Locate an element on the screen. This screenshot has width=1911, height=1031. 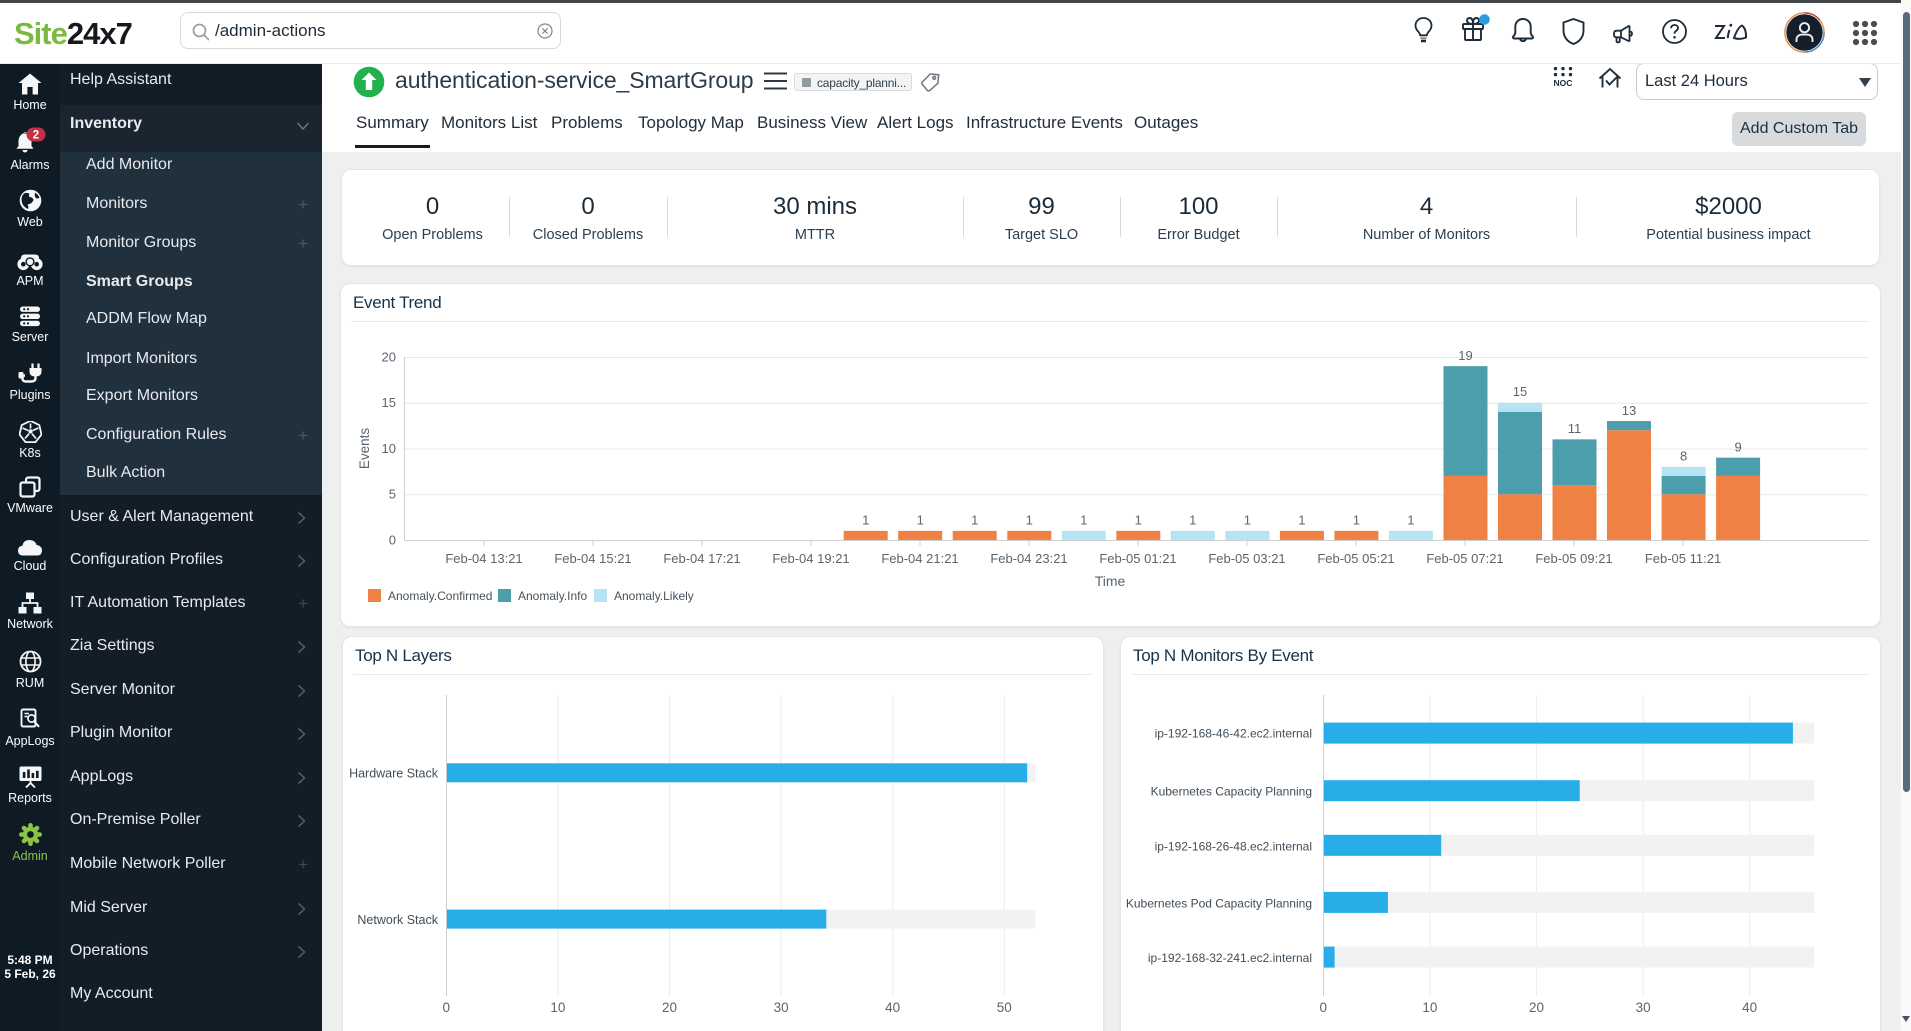
svg-text: Feb-05 09:21 is located at coordinates (1573, 558).